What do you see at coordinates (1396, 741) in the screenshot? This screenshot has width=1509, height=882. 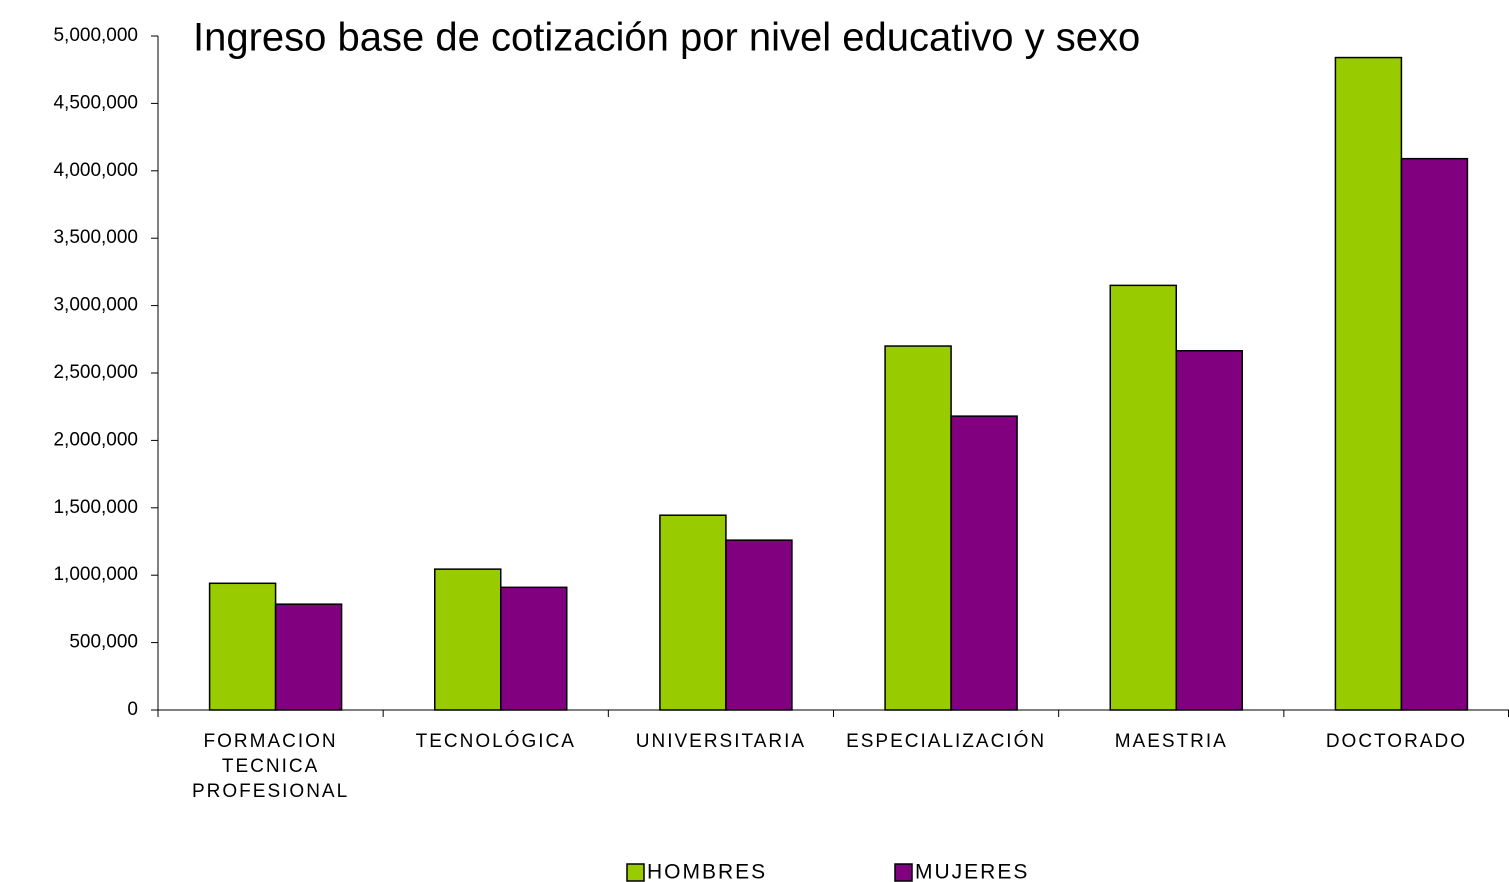 I see `x-tick-label: DOCTORADO` at bounding box center [1396, 741].